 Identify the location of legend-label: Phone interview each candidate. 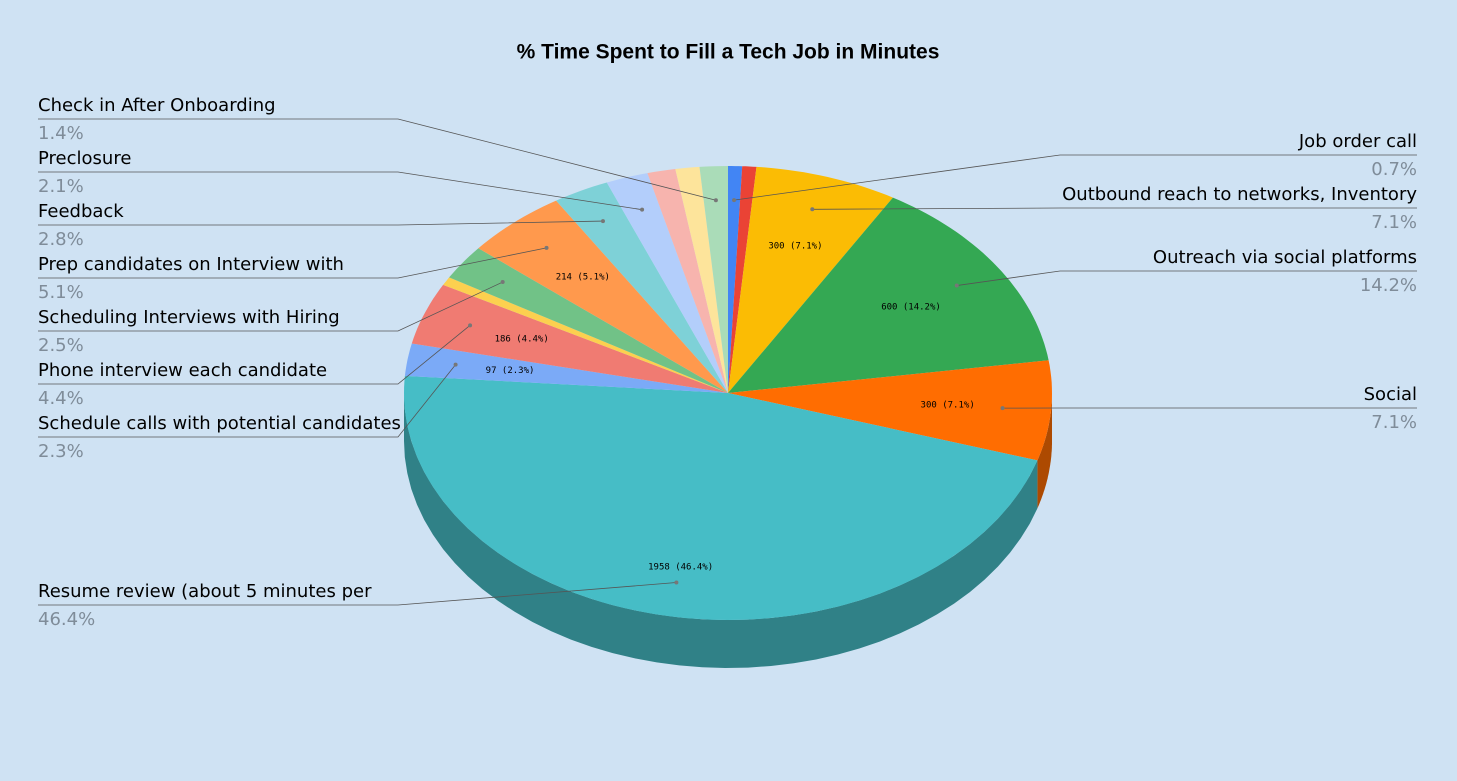
(182, 370).